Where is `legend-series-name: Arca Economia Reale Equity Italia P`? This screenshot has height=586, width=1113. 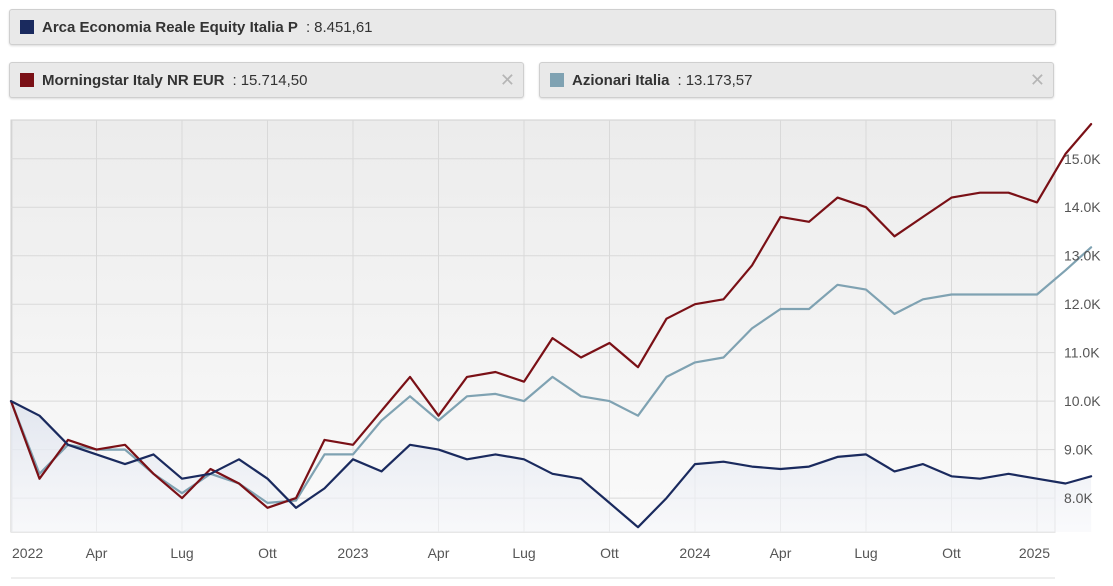 legend-series-name: Arca Economia Reale Equity Italia P is located at coordinates (170, 27).